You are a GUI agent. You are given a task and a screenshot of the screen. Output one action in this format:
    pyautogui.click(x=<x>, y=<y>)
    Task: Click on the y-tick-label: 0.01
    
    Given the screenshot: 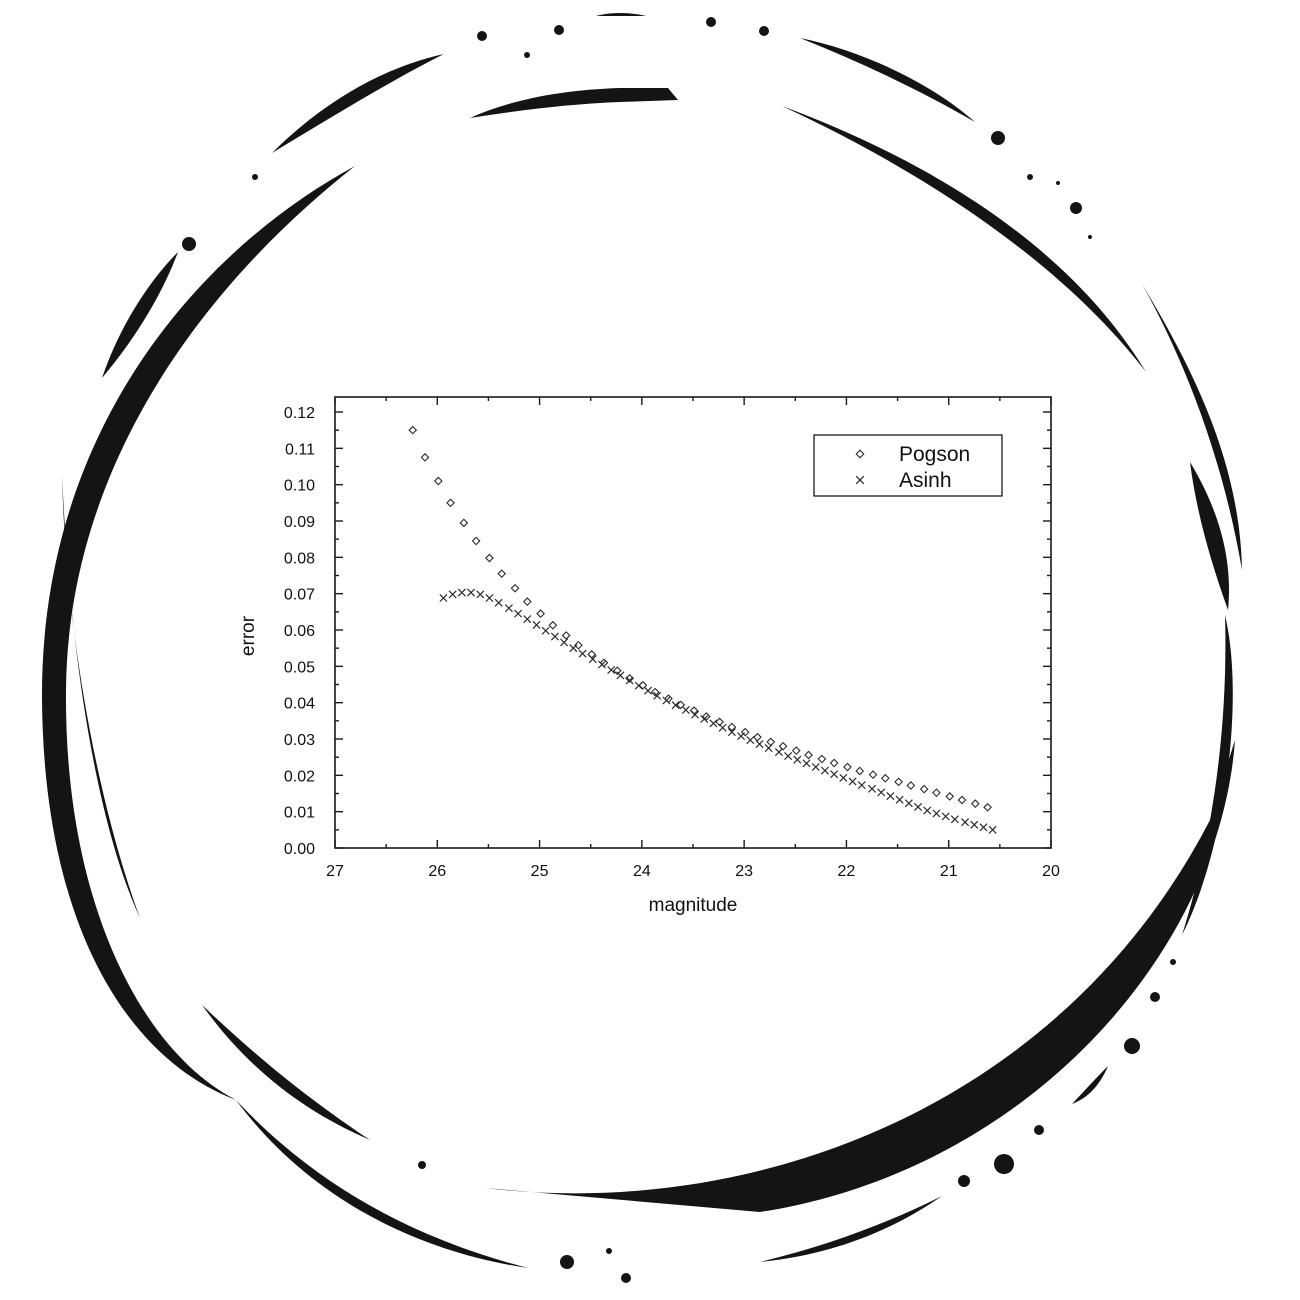 What is the action you would take?
    pyautogui.click(x=299, y=813)
    